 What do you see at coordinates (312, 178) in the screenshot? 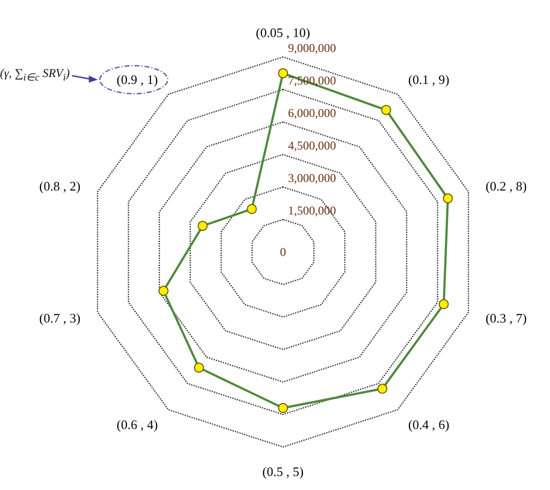
I see `y-tick-label: 3,000,000` at bounding box center [312, 178].